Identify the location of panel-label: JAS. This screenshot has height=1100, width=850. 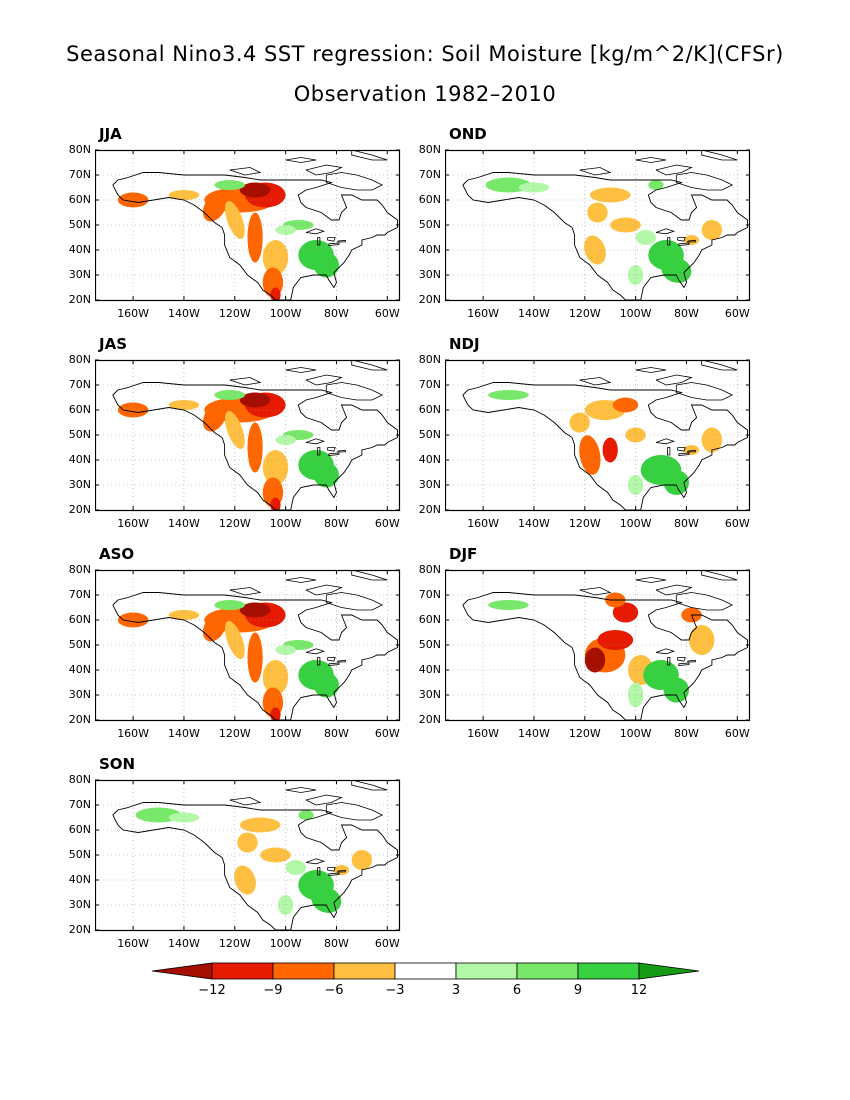
(113, 344).